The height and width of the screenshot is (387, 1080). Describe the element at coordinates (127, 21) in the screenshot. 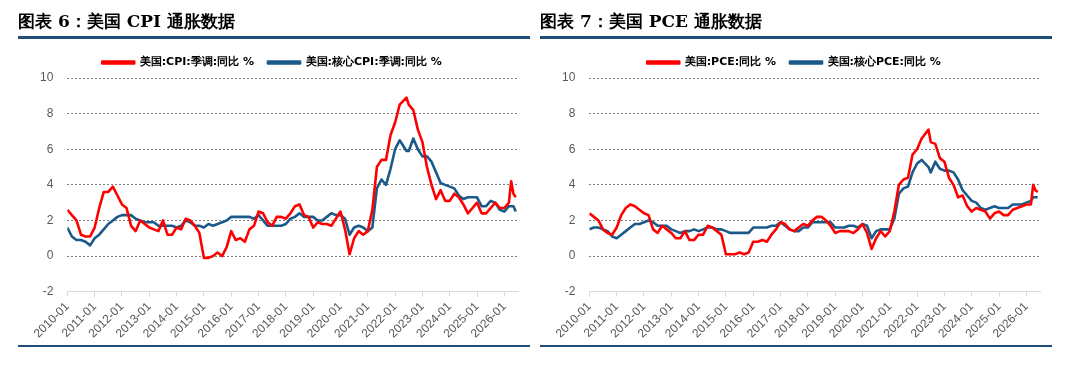

I see `chart-title: 图表 6：美国 CPI 通胀数据` at that location.